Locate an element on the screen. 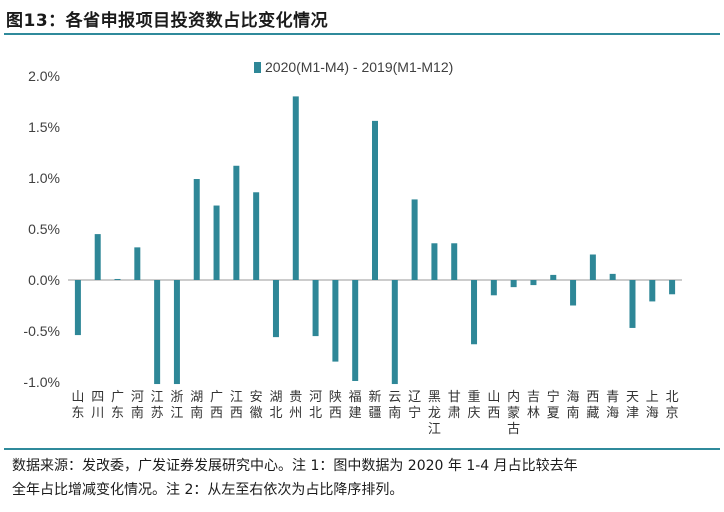 Image resolution: width=724 pixels, height=512 pixels. x-tick-label: 福建 is located at coordinates (355, 405).